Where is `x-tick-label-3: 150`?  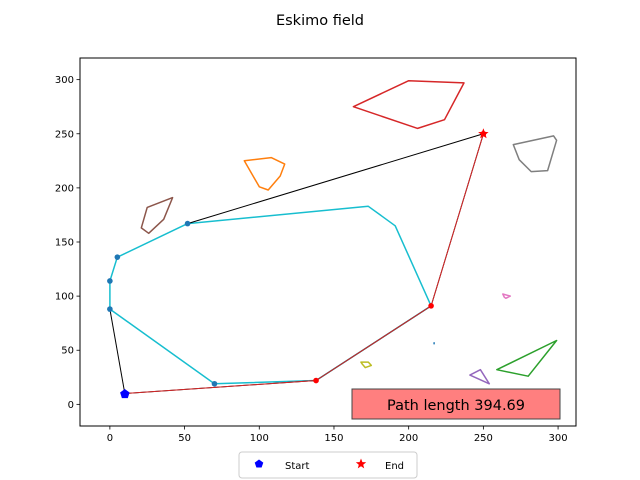 x-tick-label-3: 150 is located at coordinates (333, 438).